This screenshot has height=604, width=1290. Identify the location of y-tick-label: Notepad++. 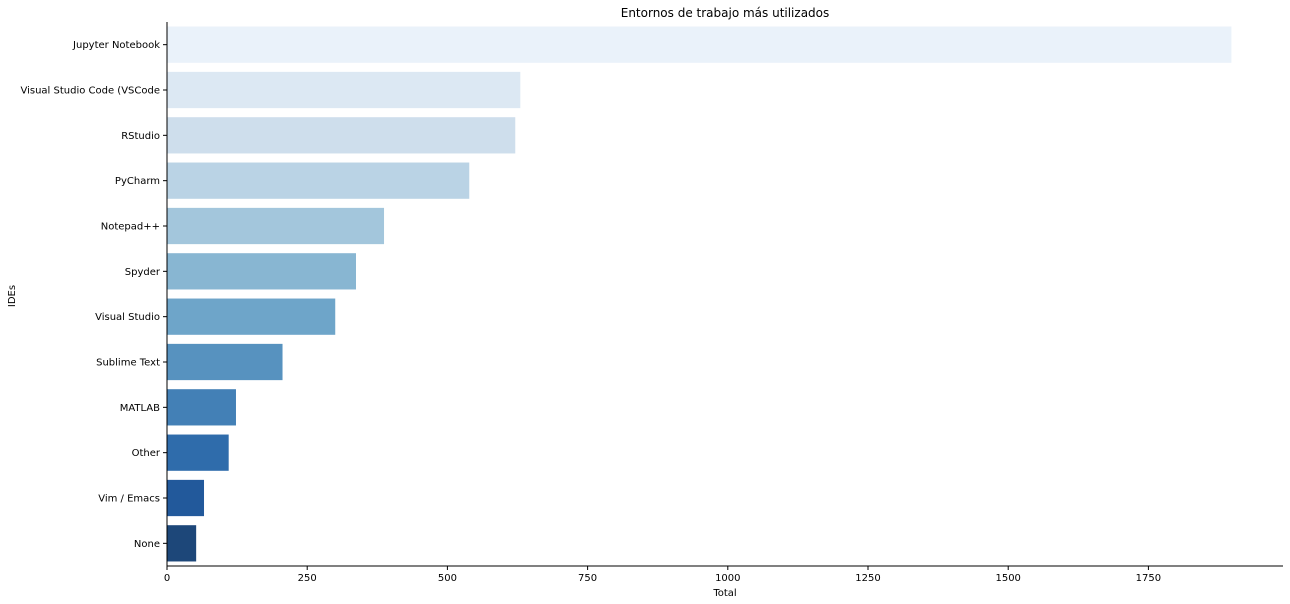
(130, 227).